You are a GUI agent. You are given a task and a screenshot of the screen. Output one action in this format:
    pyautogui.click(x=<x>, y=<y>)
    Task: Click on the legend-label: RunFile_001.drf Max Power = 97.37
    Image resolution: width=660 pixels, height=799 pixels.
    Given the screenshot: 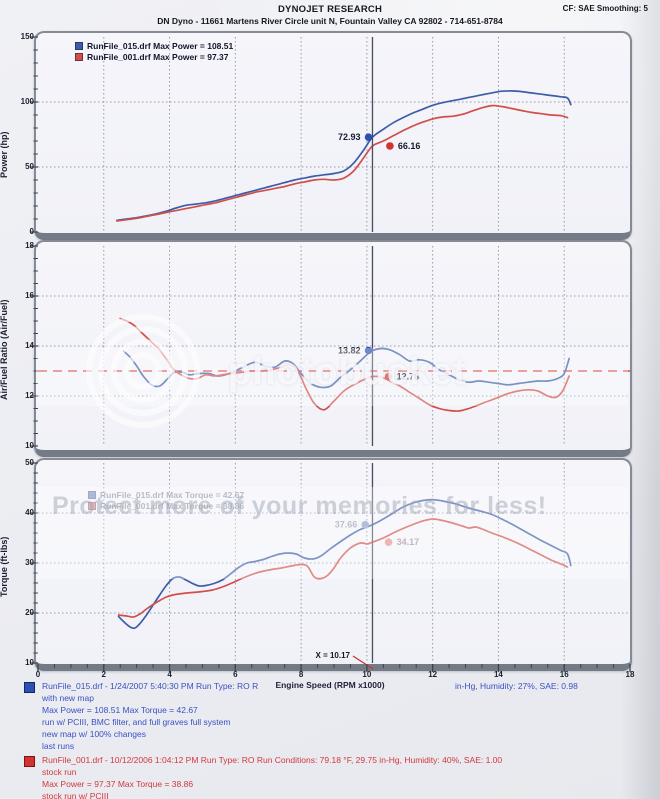 What is the action you would take?
    pyautogui.click(x=158, y=56)
    